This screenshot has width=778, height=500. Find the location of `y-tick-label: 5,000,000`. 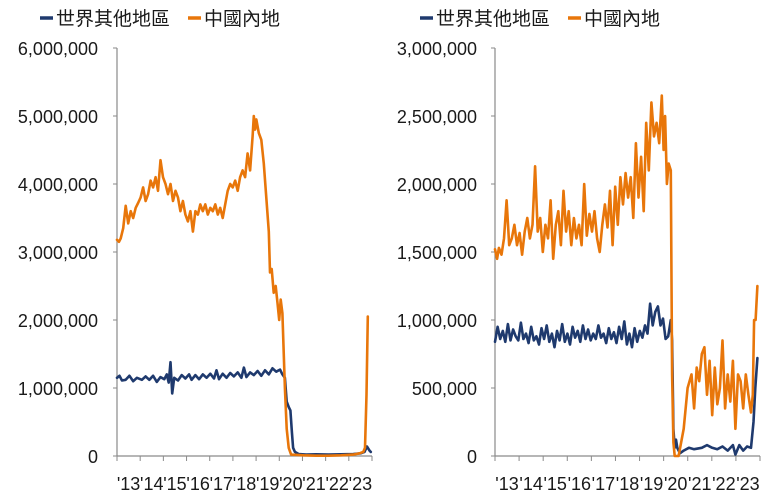

y-tick-label: 5,000,000 is located at coordinates (58, 117).